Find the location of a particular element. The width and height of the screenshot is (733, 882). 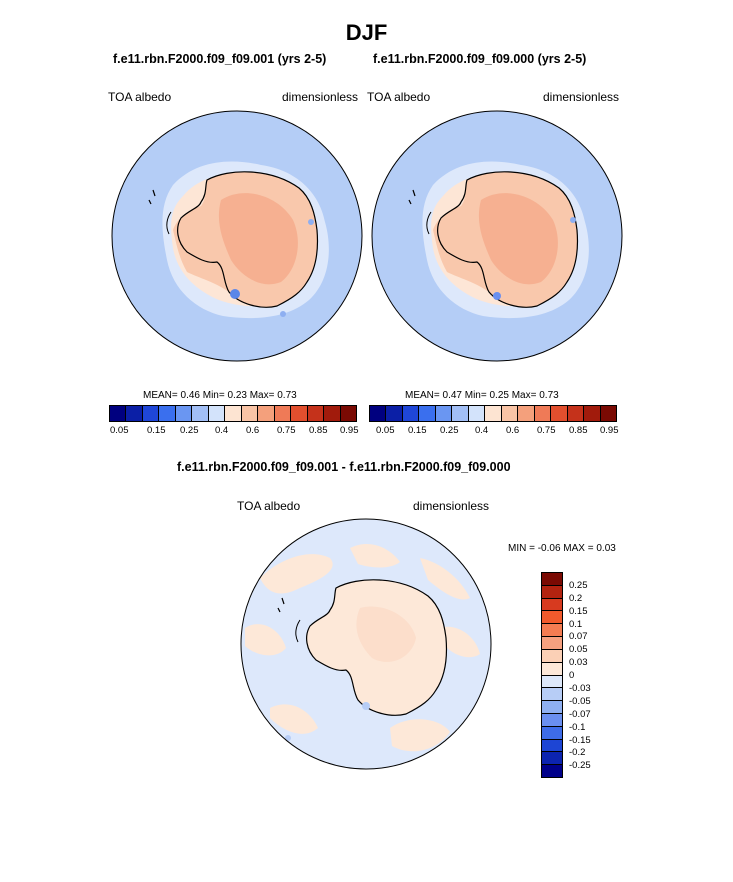

right-cbar-tick: 0.15 is located at coordinates (417, 430).